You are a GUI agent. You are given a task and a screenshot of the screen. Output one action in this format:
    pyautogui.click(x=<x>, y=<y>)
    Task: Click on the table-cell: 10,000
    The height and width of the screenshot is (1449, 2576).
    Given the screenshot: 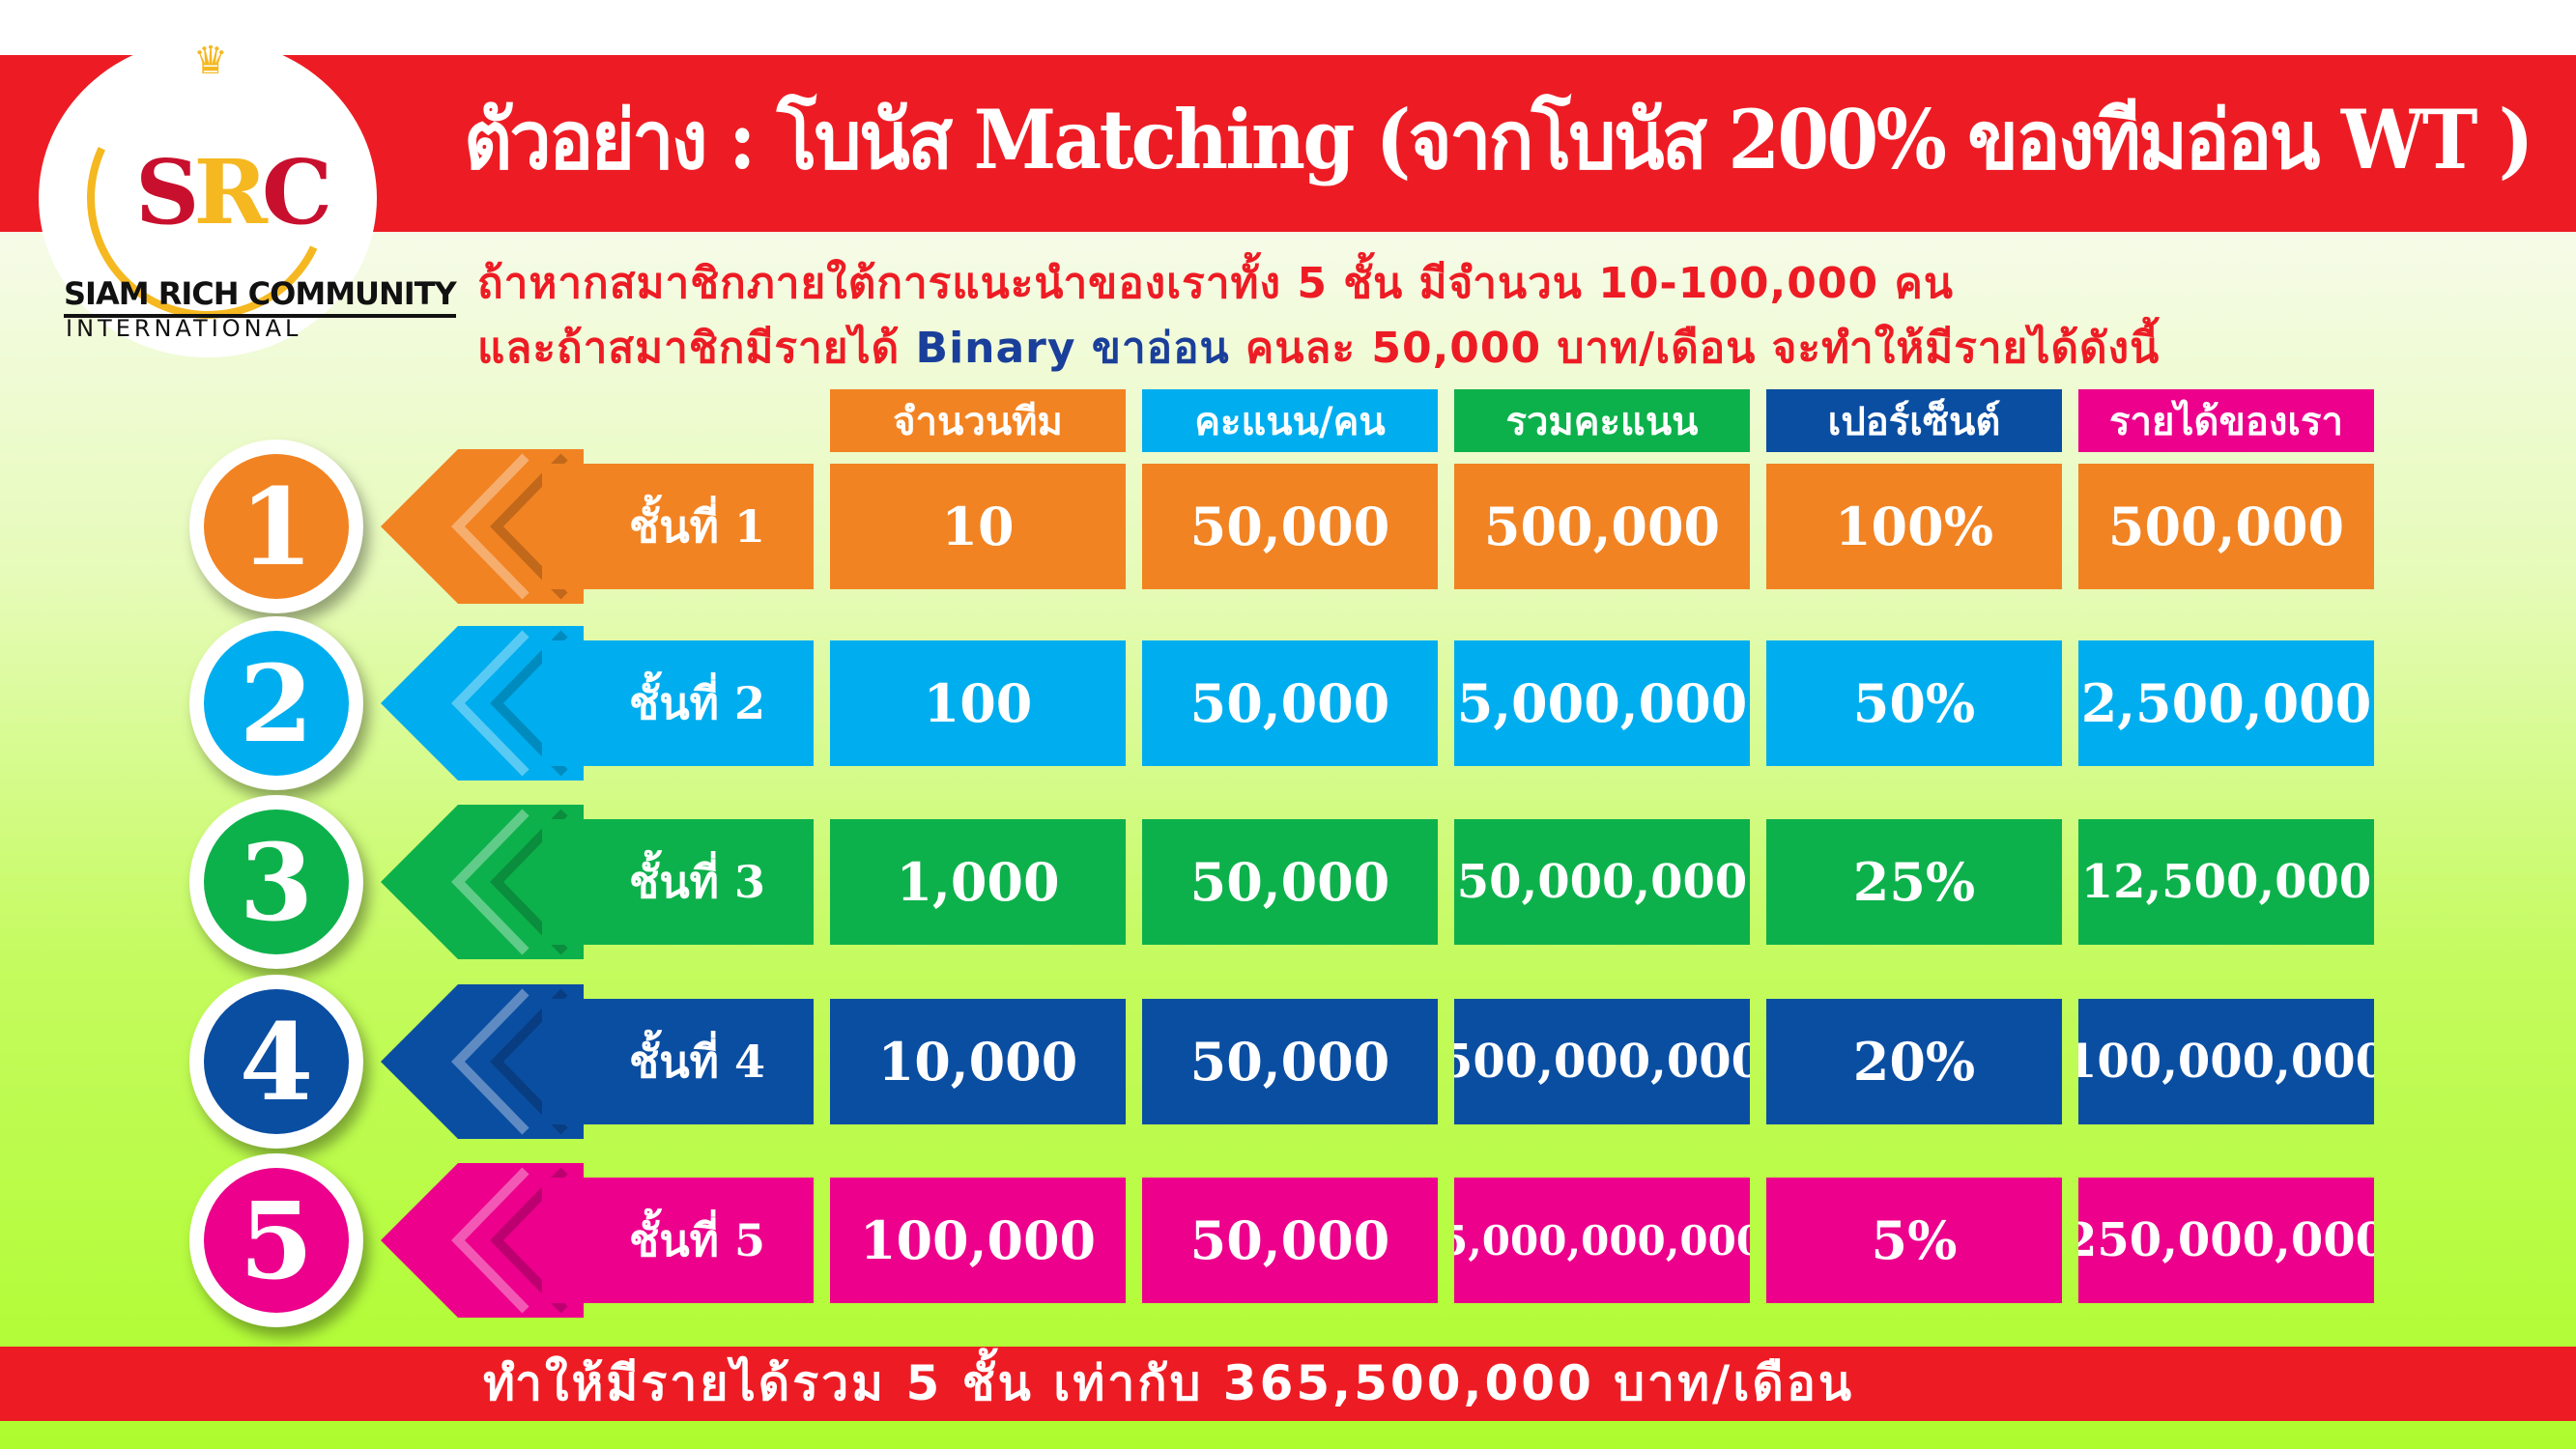 What is the action you would take?
    pyautogui.click(x=978, y=1061)
    